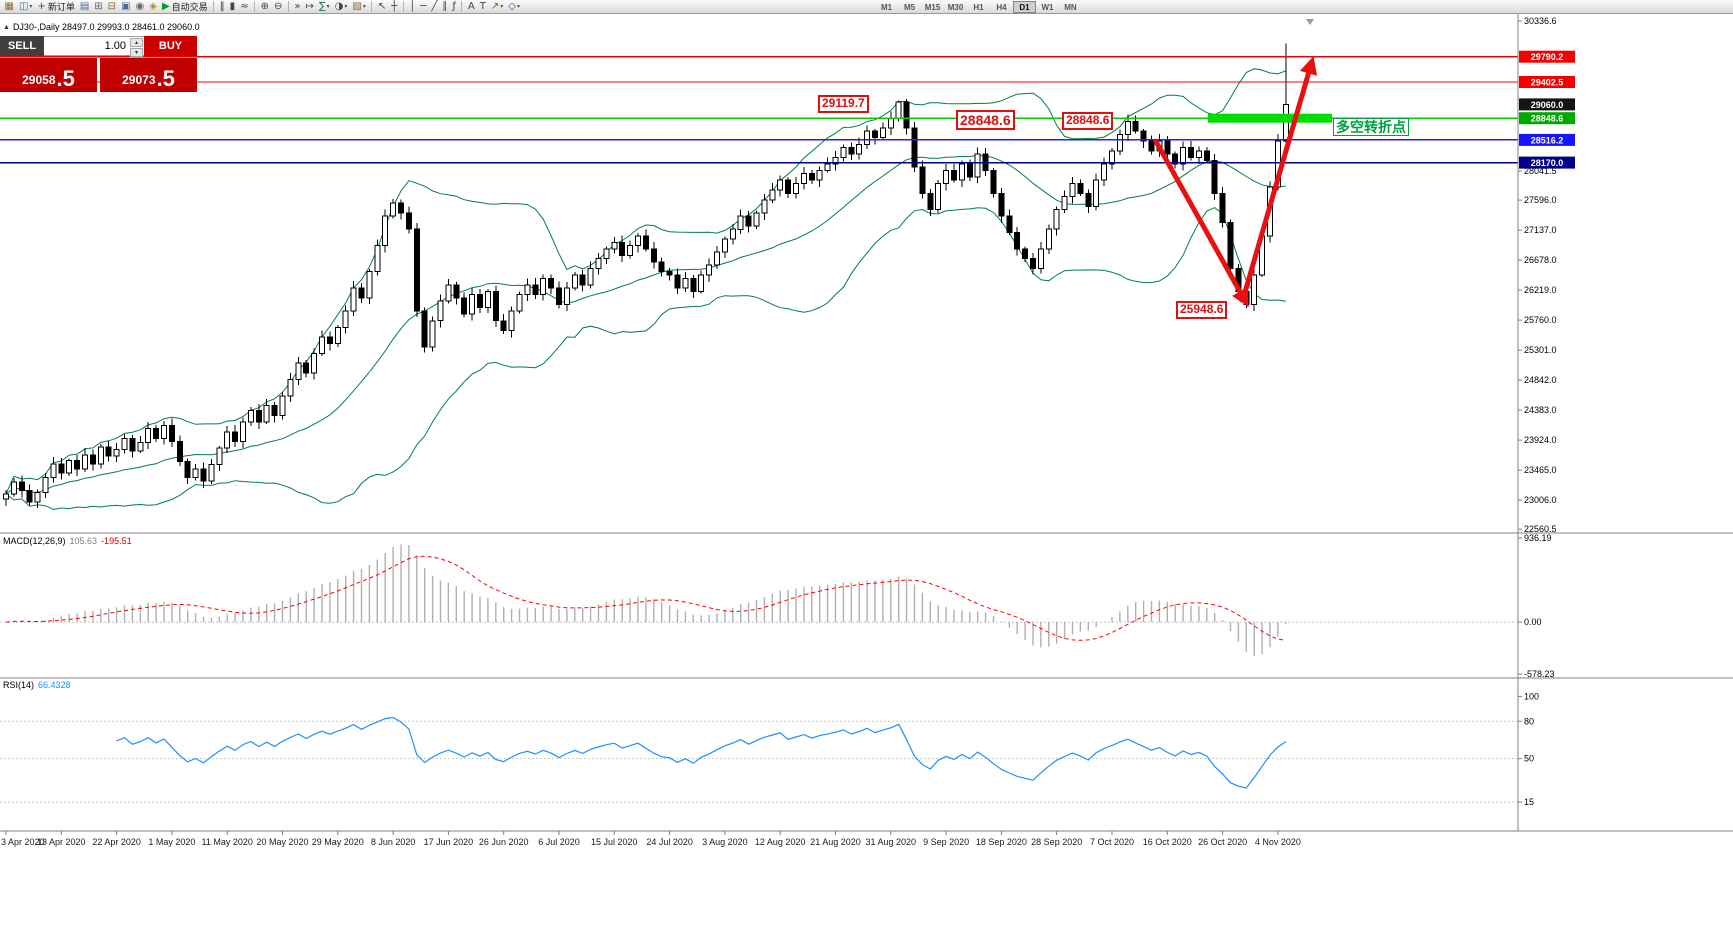 The image size is (1733, 940). What do you see at coordinates (1540, 200) in the screenshot?
I see `svg-text: 27596.0` at bounding box center [1540, 200].